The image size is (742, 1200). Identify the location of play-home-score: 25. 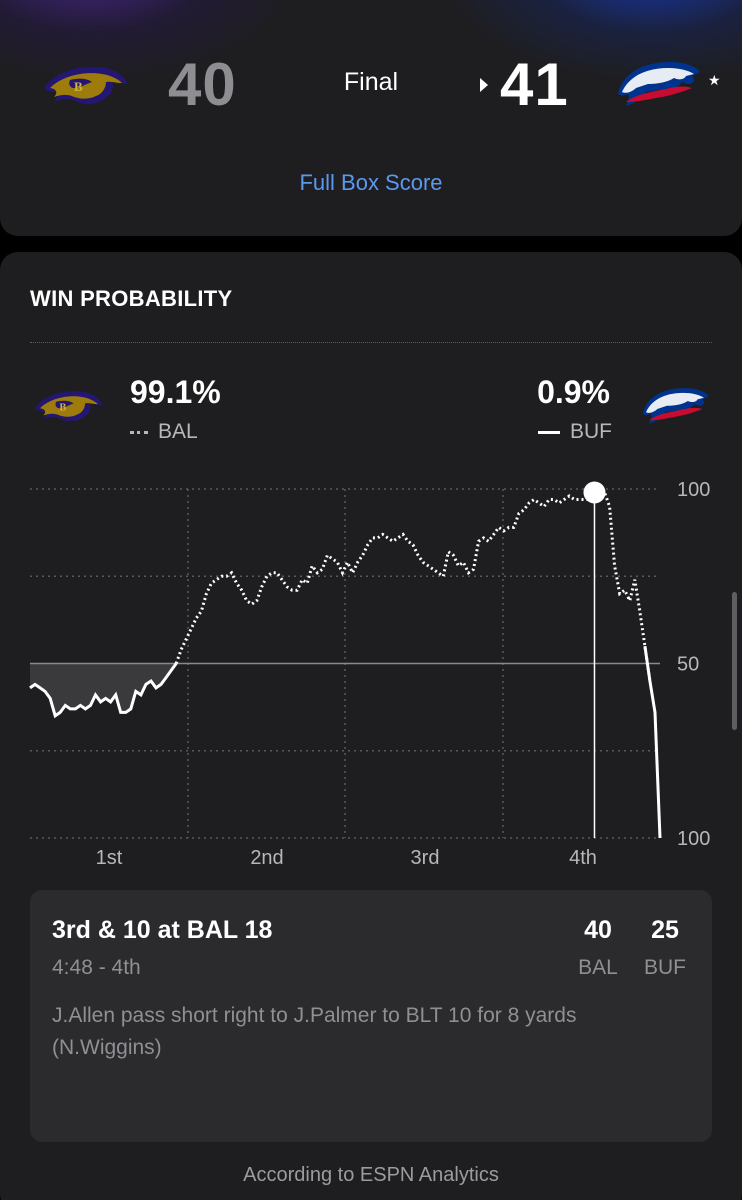
(665, 930).